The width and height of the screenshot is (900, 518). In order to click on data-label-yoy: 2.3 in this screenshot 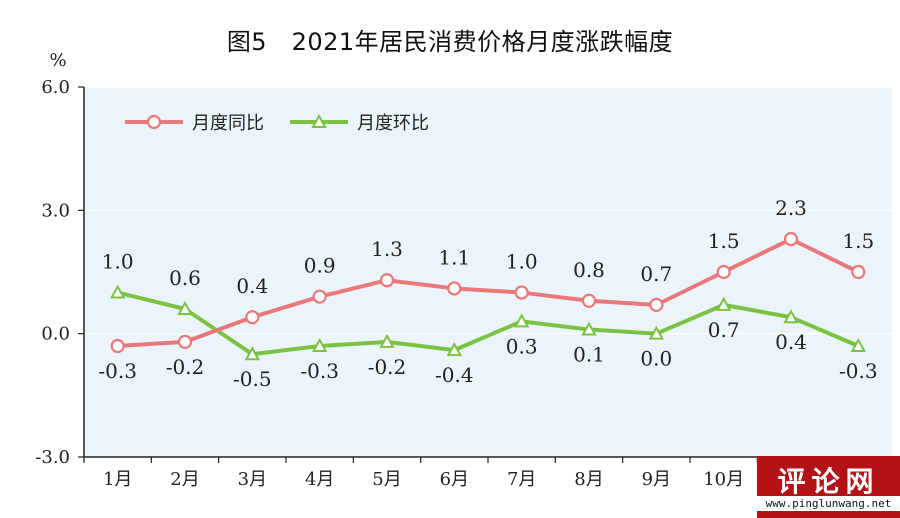, I will do `click(791, 208)`.